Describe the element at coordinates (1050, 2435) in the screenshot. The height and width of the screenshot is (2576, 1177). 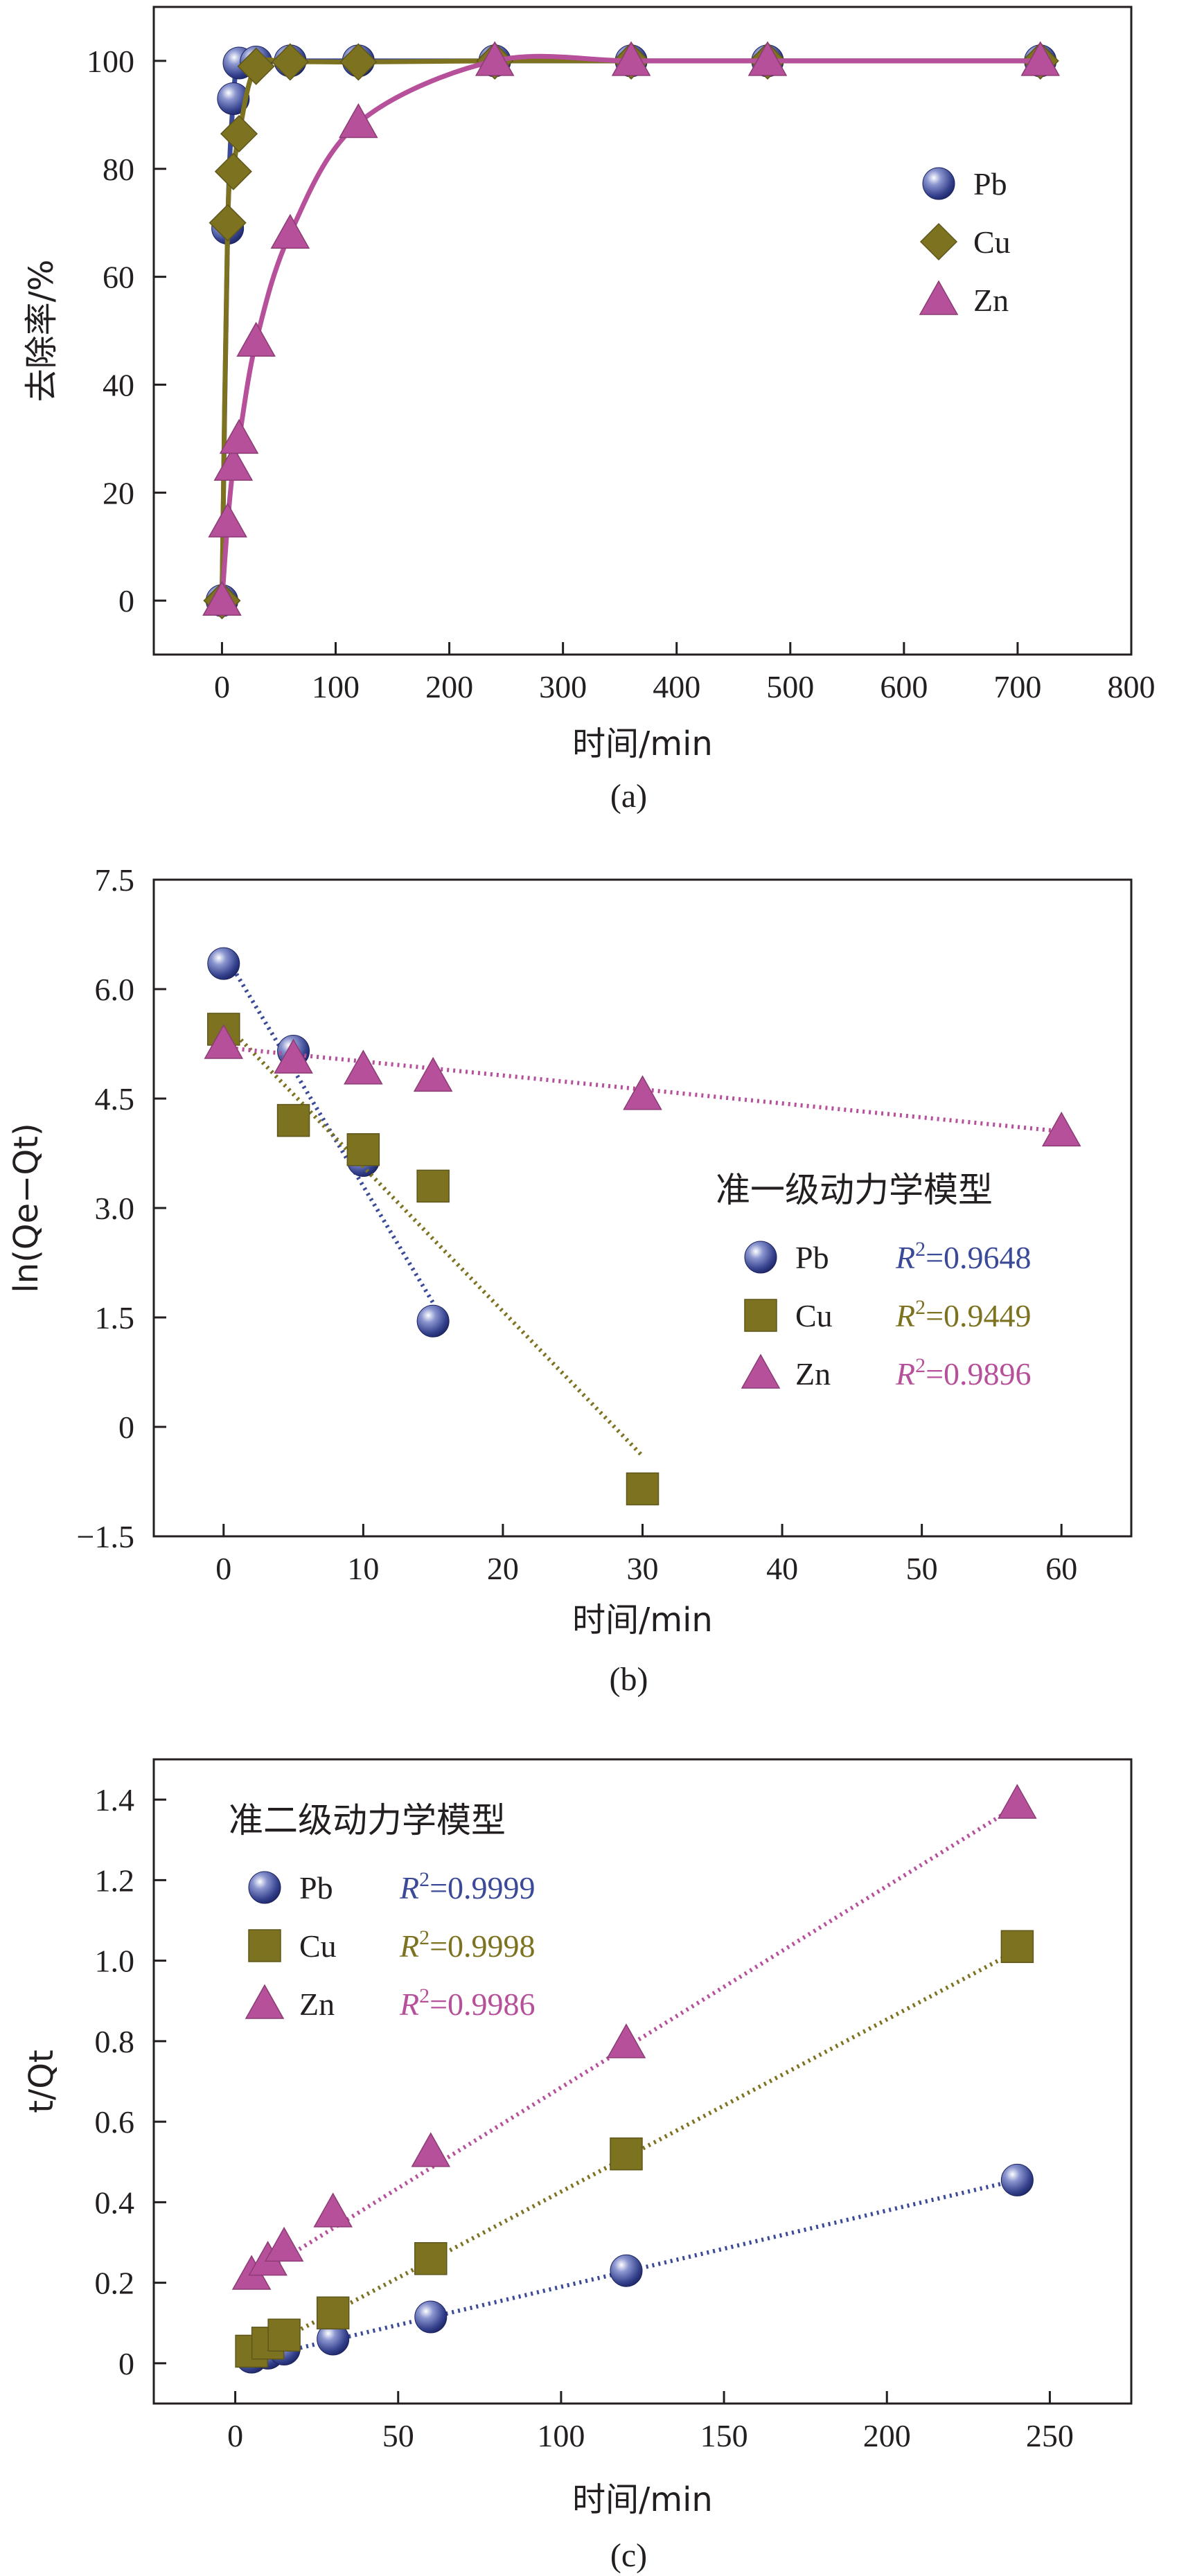
I see `x-tick-label: 250` at that location.